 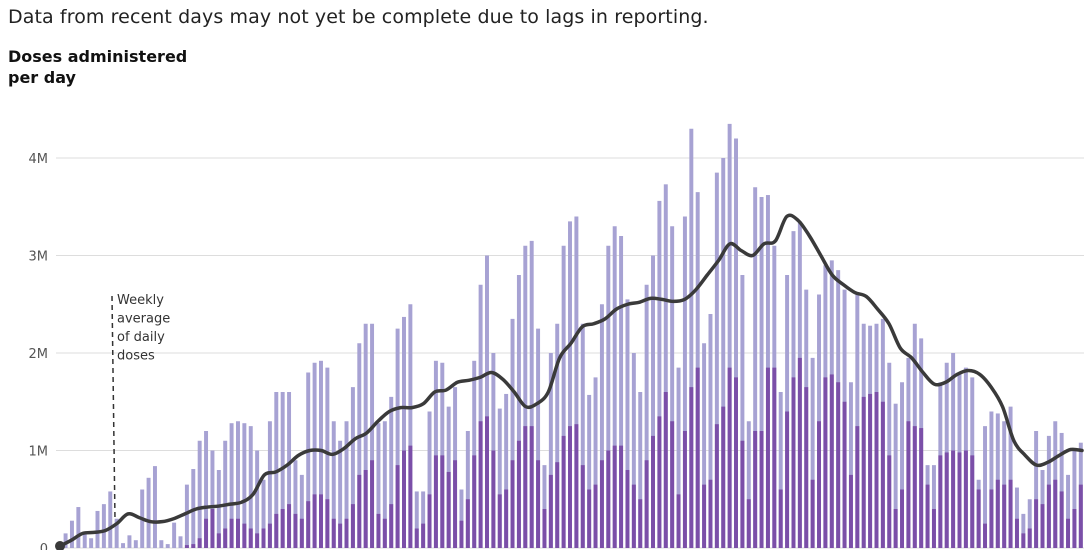 I want to click on y-tick-label: 1M, so click(x=39, y=452).